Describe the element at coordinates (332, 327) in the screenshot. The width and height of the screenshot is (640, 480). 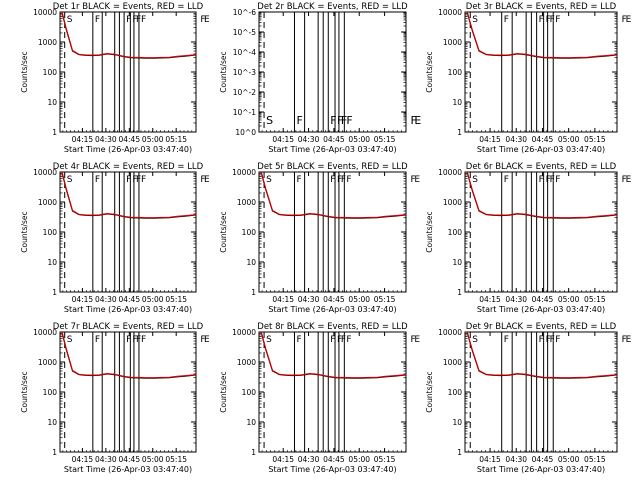
I see `panel-title: Det 8r BLACK = Events, RED = LLD` at that location.